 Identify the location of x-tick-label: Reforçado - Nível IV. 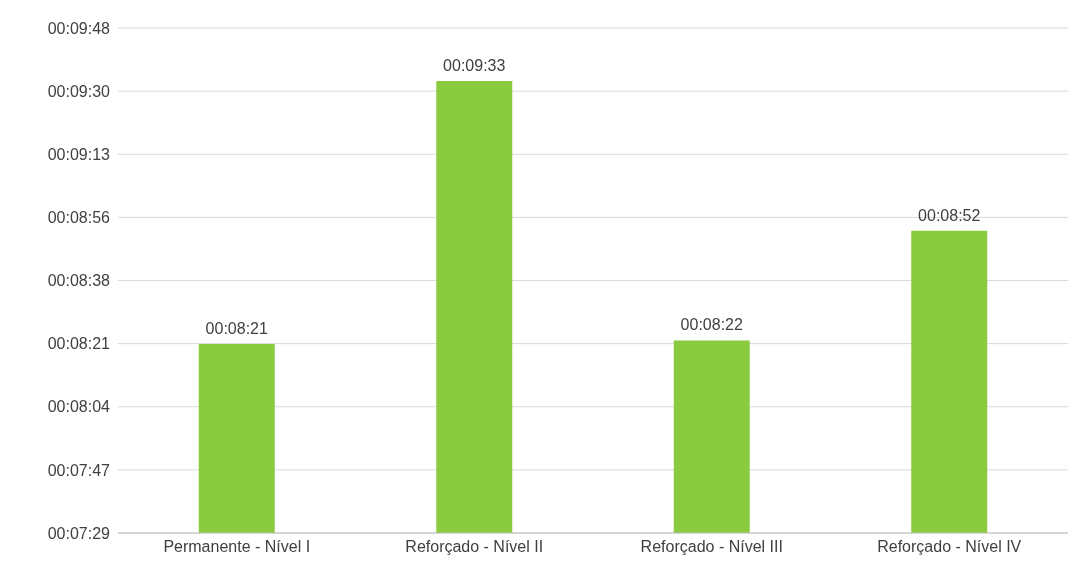
(949, 547).